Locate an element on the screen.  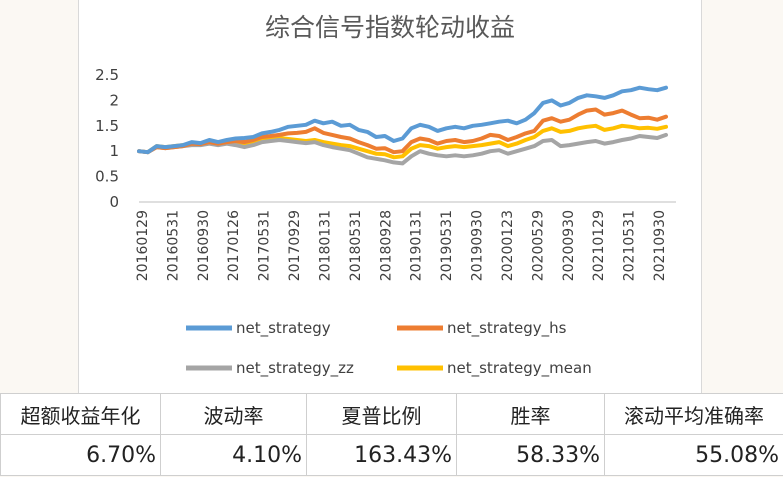
x-tick-label: 20160930 is located at coordinates (204, 245).